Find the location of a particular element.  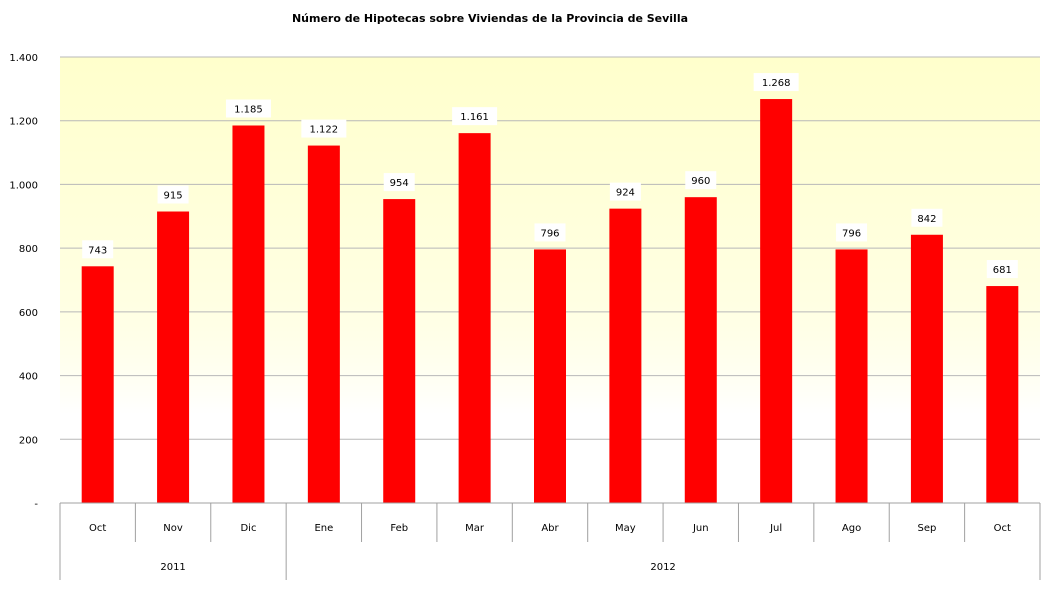

data-label: 954 is located at coordinates (399, 183).